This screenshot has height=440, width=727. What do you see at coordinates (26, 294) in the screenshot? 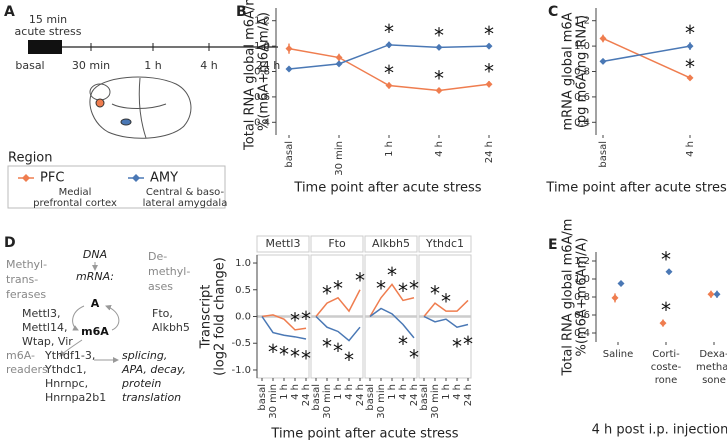
I see `writers-label: ferases` at bounding box center [26, 294].